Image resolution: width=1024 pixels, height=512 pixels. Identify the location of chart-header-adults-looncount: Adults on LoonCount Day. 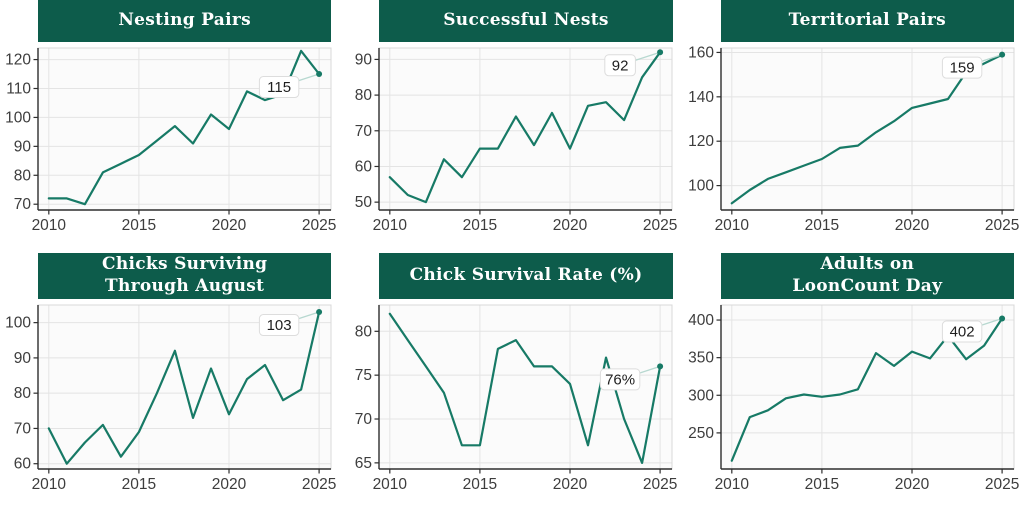
(867, 276).